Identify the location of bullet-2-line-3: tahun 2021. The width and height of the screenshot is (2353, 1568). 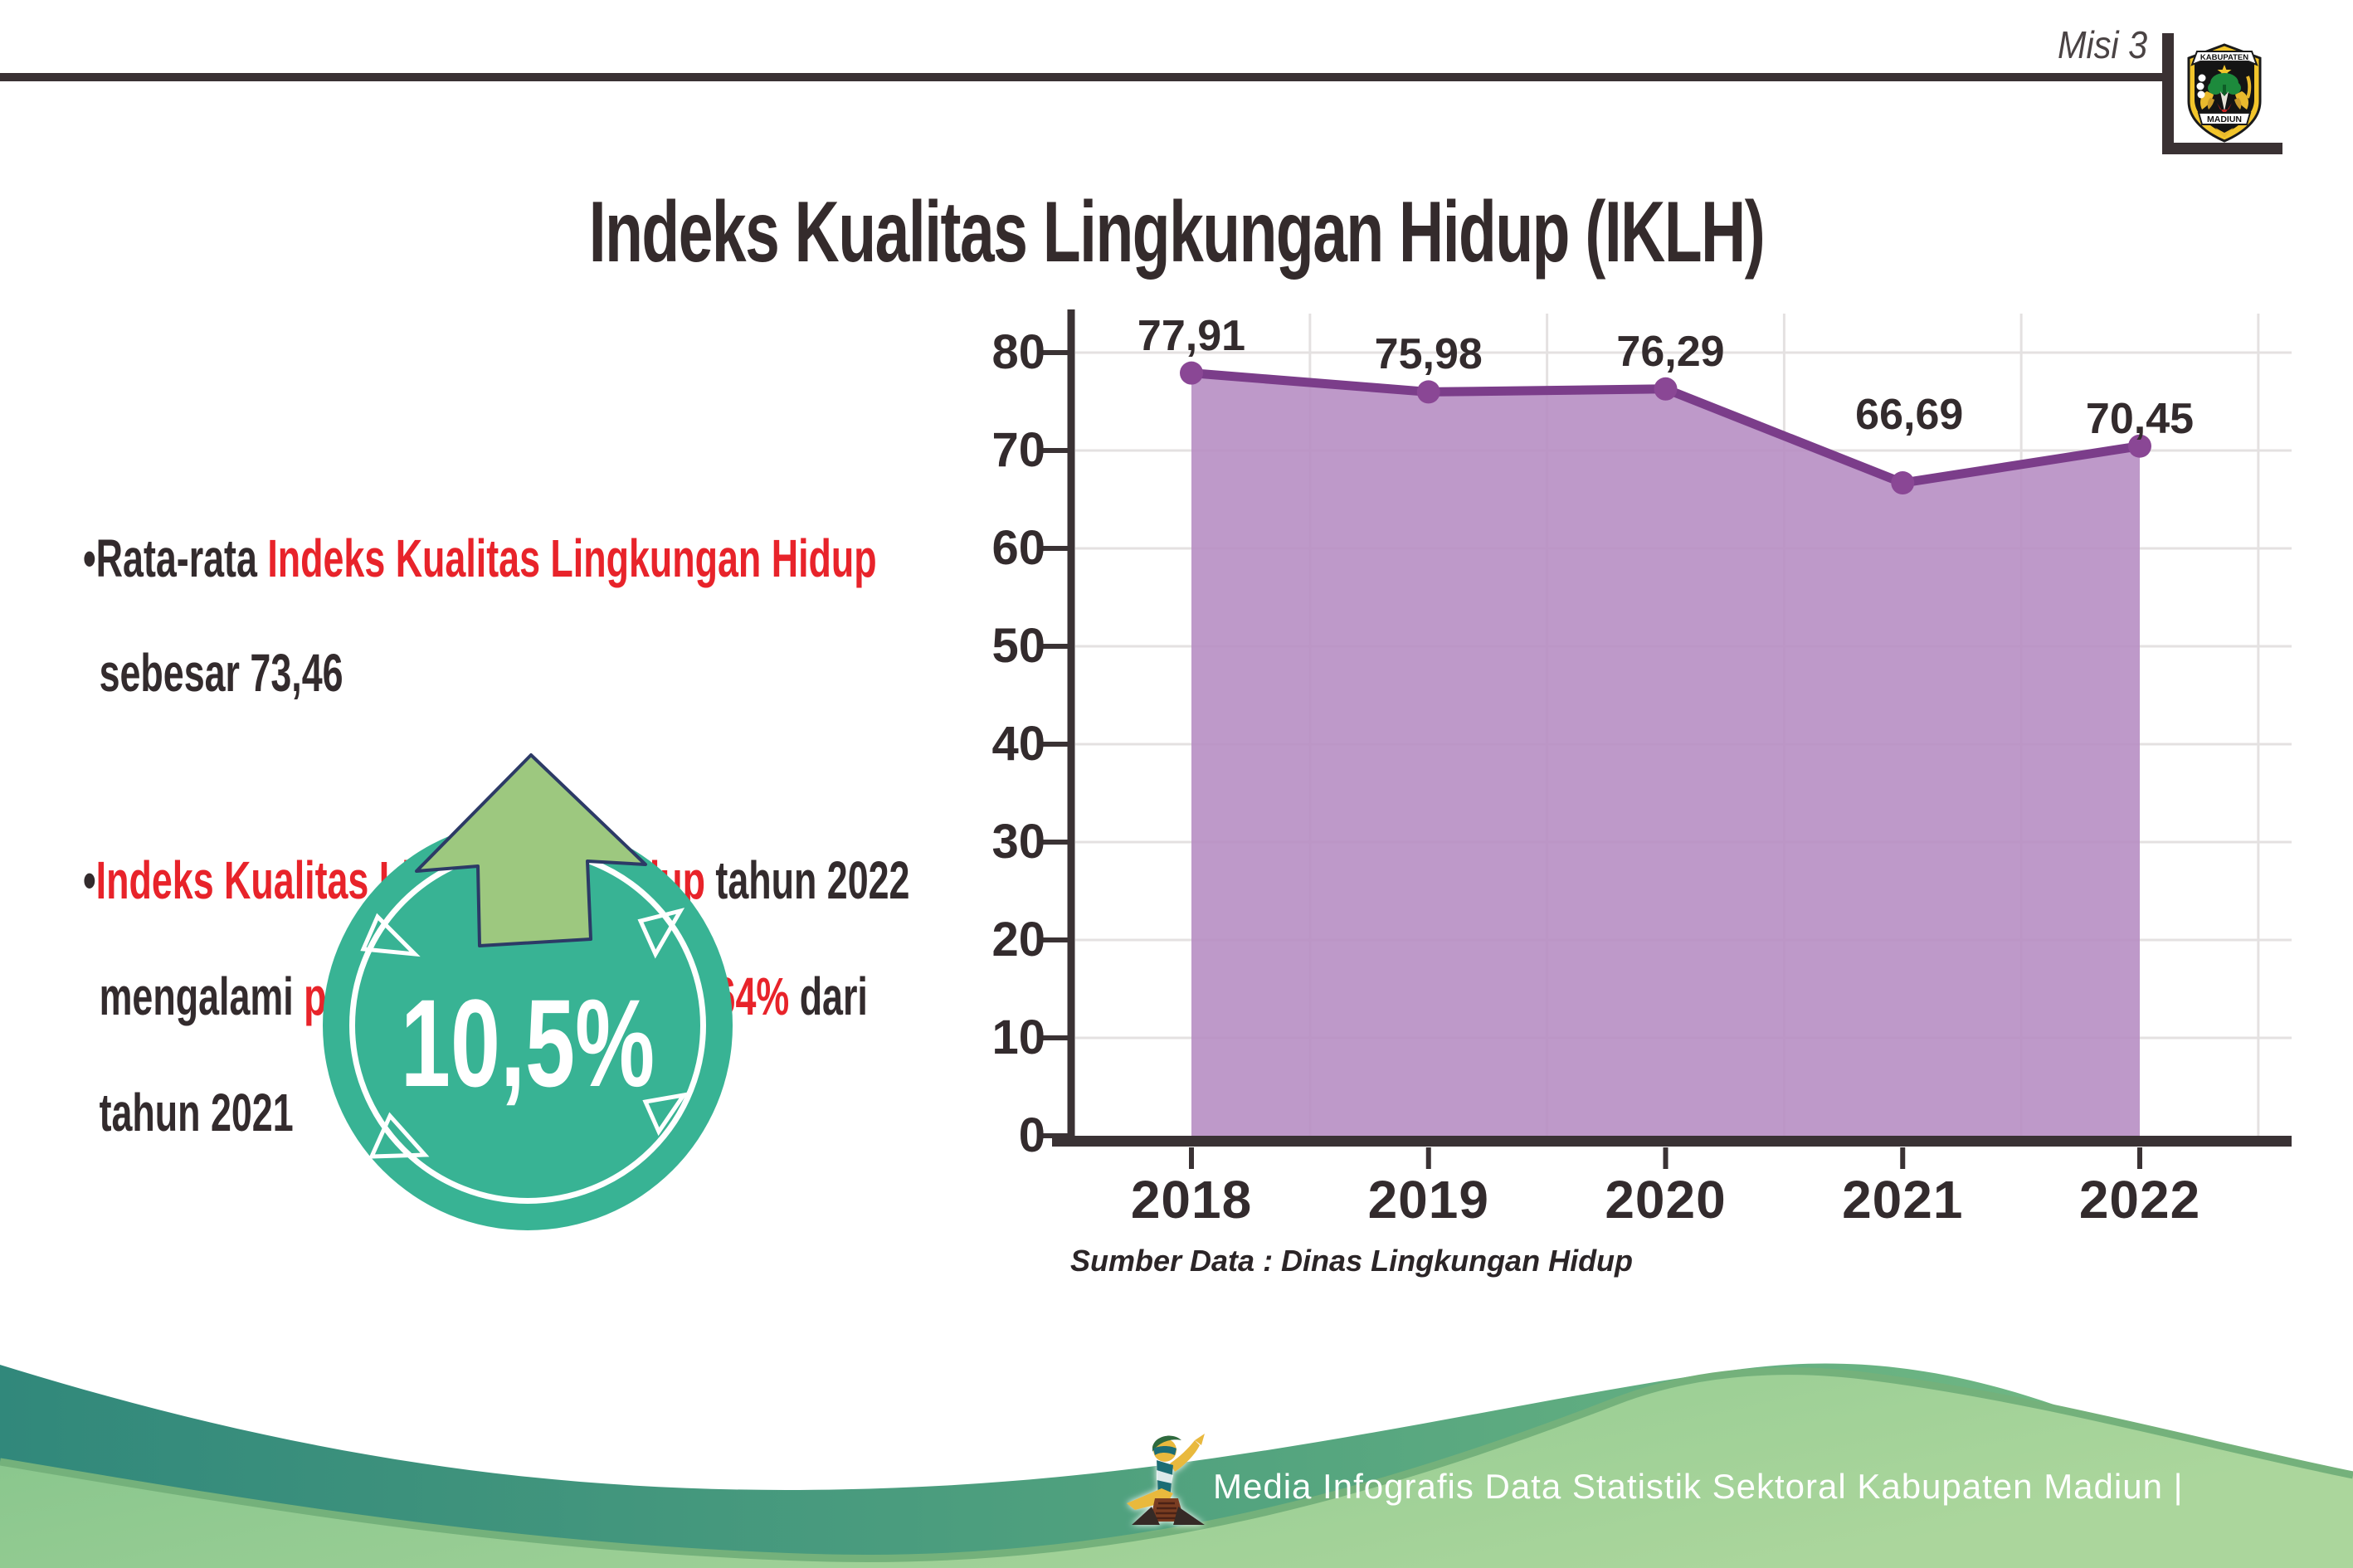
(188, 1112).